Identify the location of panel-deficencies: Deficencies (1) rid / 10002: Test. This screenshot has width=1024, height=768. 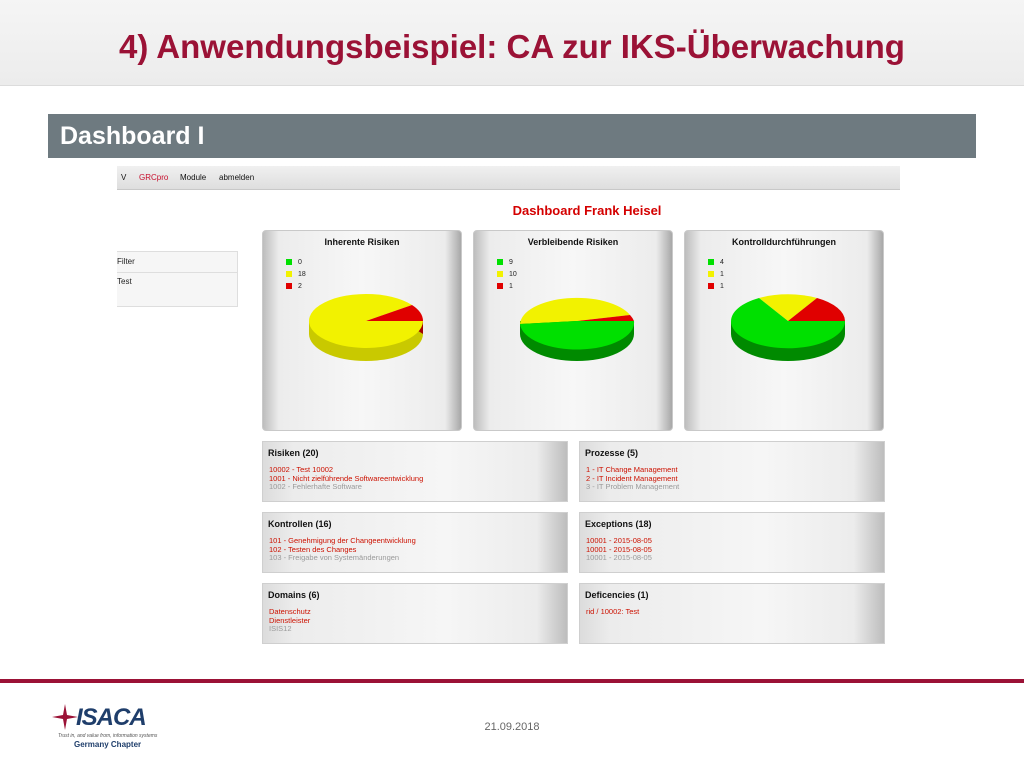
(732, 613).